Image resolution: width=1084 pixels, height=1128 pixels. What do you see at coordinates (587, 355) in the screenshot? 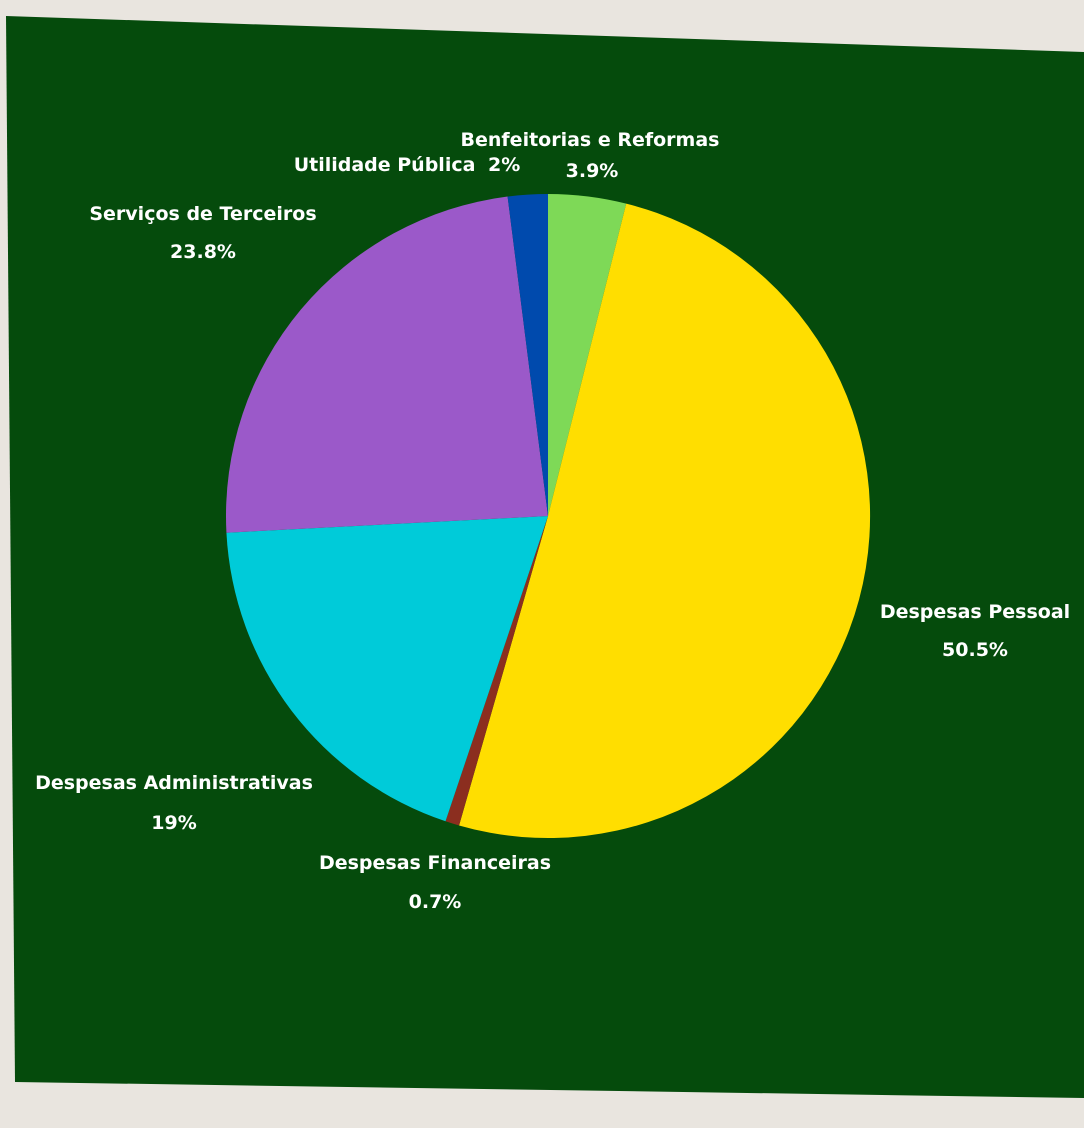
I see `pie-slice-benfeitorias-e-reformas` at bounding box center [587, 355].